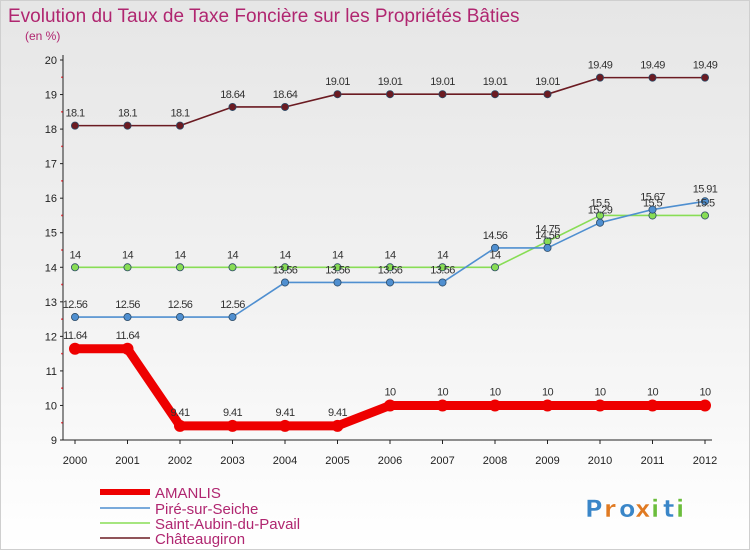 The image size is (750, 550). Describe the element at coordinates (643, 509) in the screenshot. I see `logo-letter: x` at that location.